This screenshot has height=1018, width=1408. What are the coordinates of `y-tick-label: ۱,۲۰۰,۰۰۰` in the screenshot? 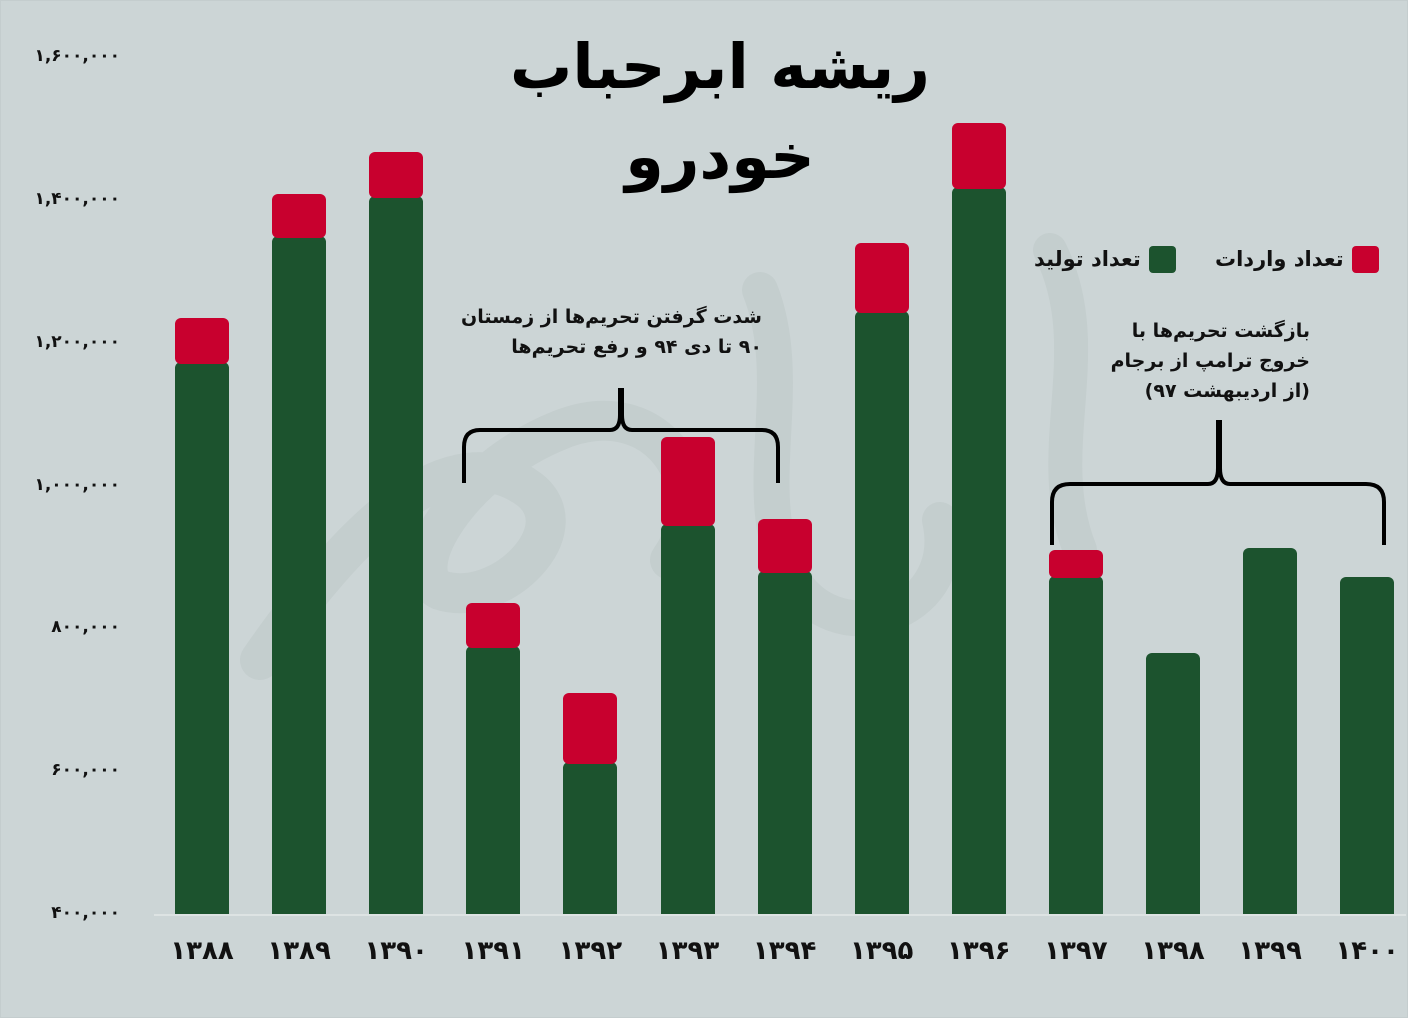 It's located at (77, 341).